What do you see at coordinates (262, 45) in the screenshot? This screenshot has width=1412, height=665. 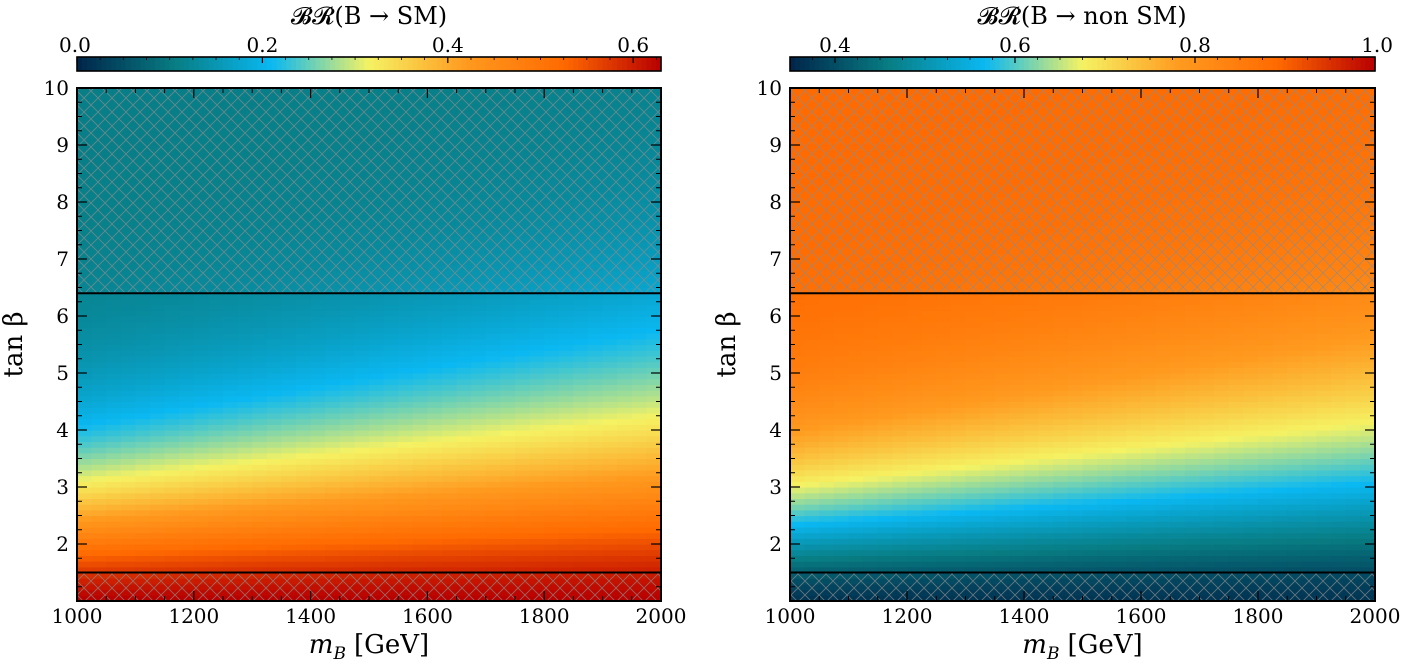 I see `colorbar-tick-label: 0.2` at bounding box center [262, 45].